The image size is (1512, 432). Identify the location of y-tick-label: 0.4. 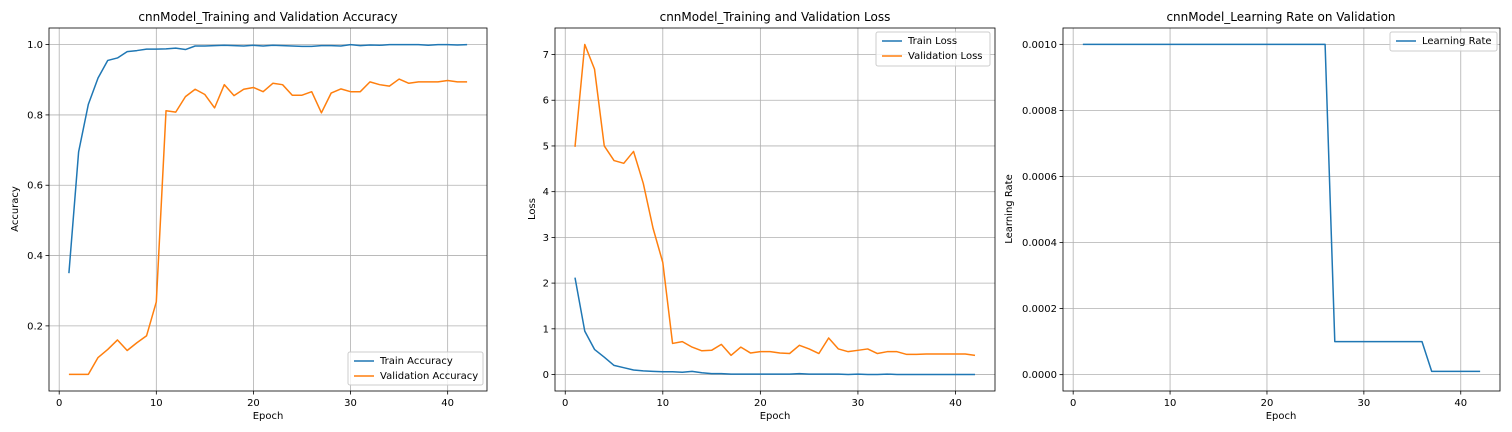
(35, 256).